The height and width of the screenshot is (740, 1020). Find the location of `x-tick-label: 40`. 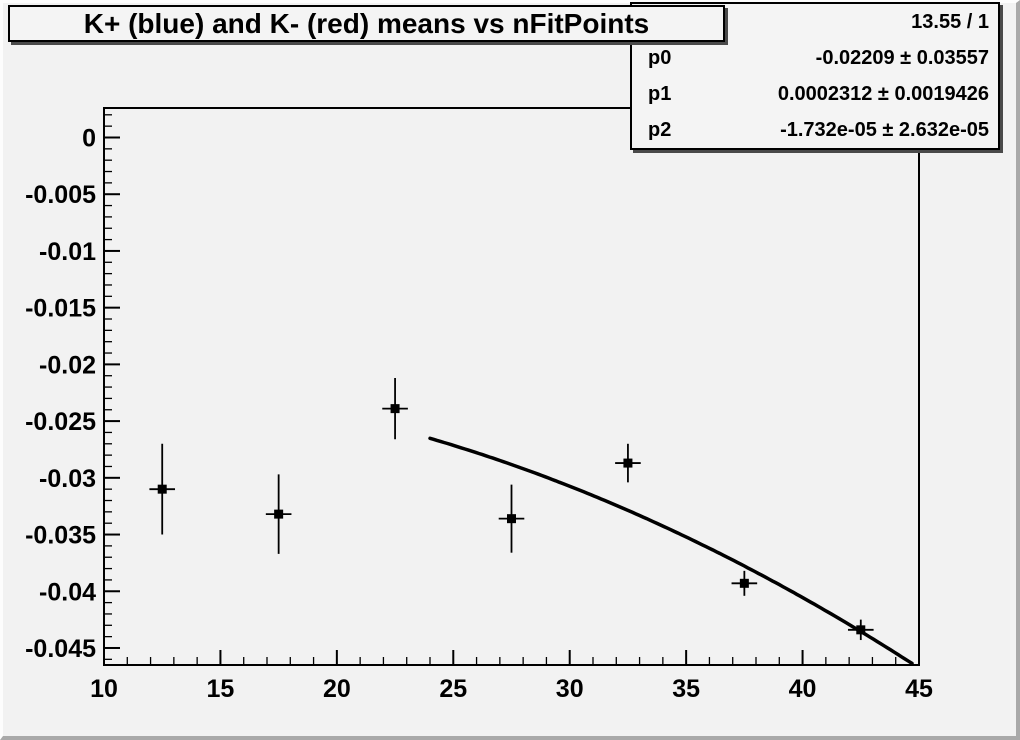

x-tick-label: 40 is located at coordinates (803, 689).